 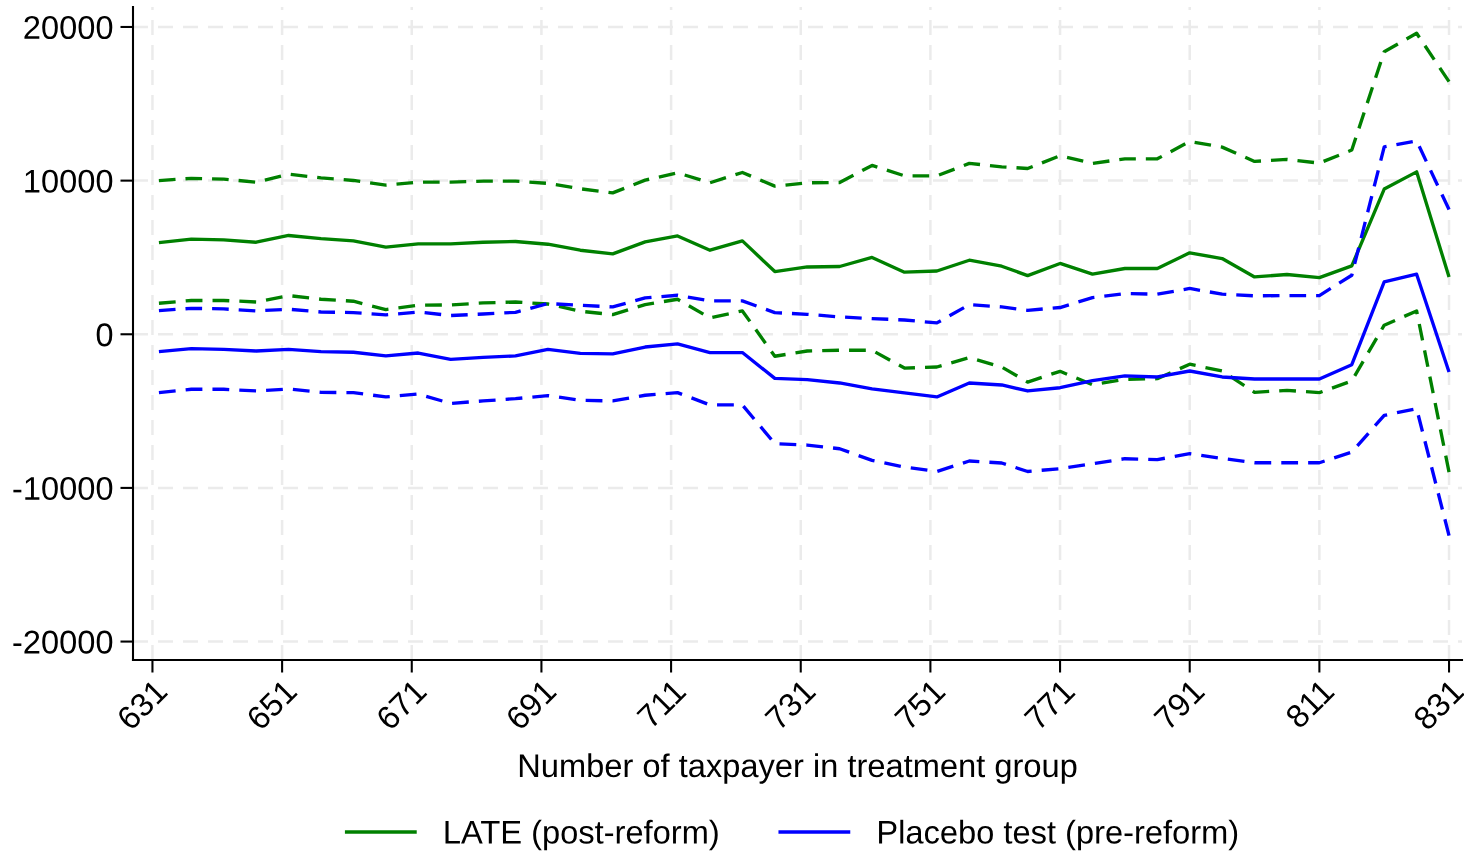 I want to click on x-tick-label: 831, so click(x=1438, y=705).